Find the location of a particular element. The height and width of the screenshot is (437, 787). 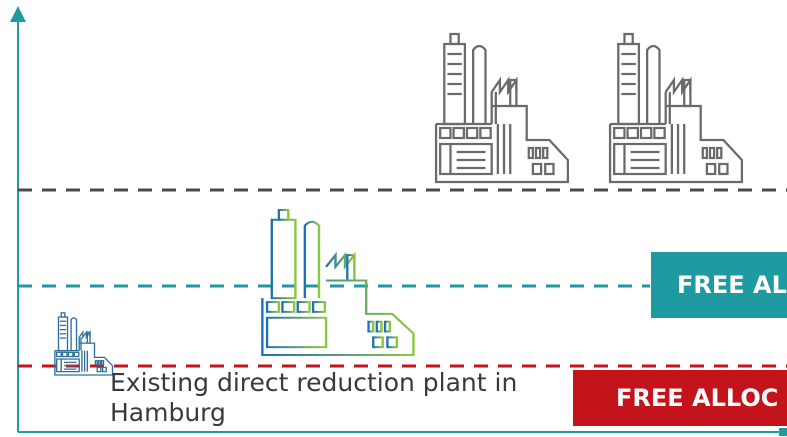

factory-icon-grey is located at coordinates (502, 108).